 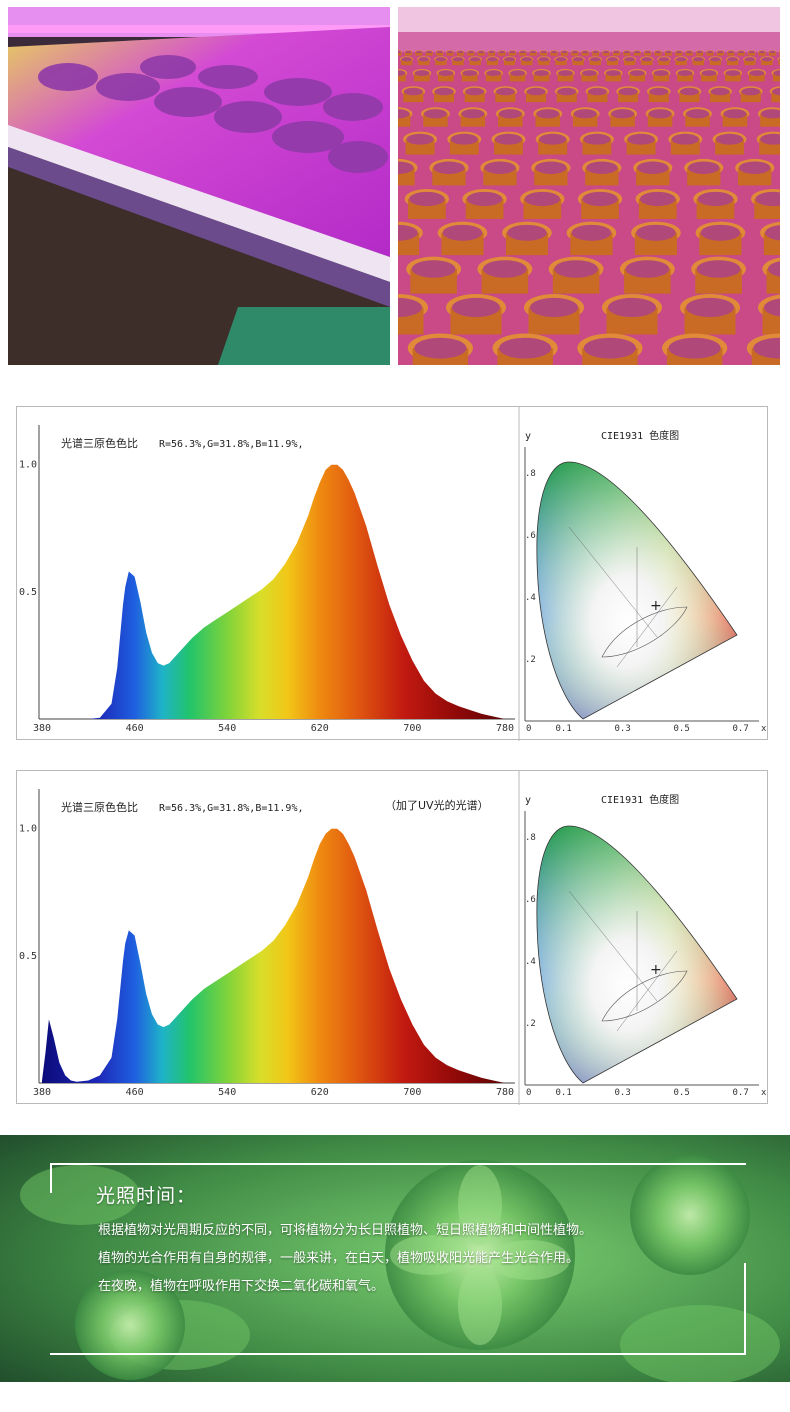 I want to click on greenhouse-illustration, so click(x=589, y=186).